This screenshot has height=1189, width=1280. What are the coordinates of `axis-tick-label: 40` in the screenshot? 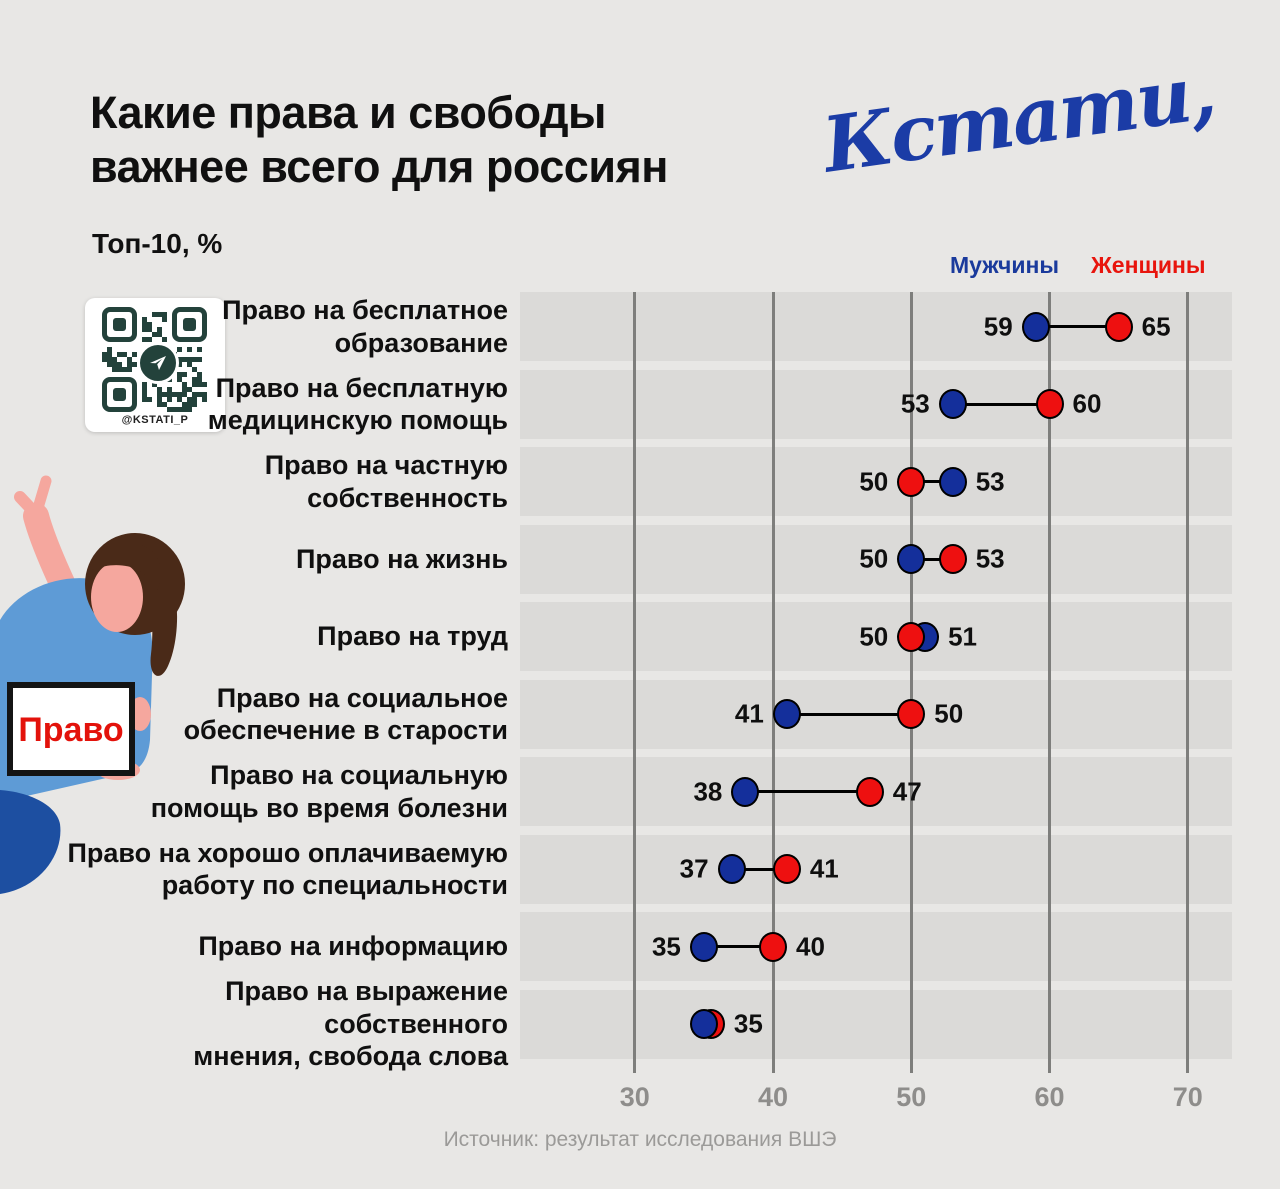 It's located at (773, 1097).